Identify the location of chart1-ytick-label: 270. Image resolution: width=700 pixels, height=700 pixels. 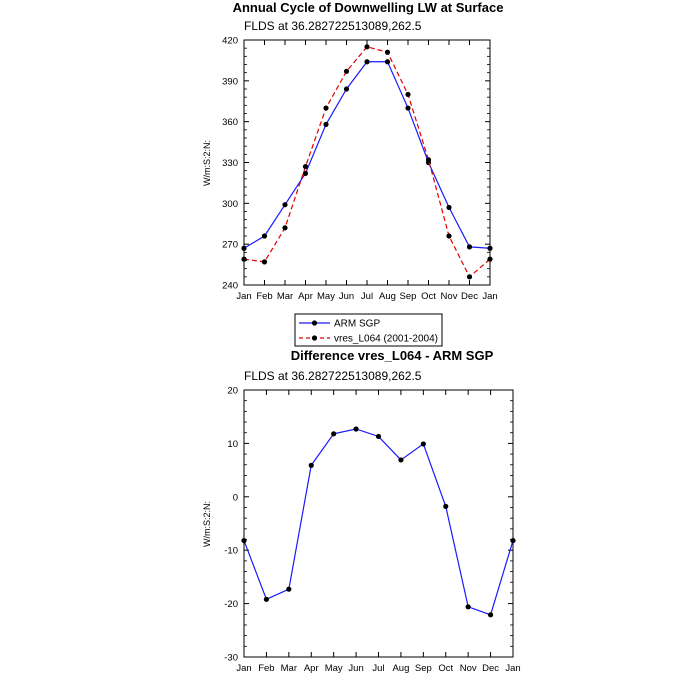
(230, 245).